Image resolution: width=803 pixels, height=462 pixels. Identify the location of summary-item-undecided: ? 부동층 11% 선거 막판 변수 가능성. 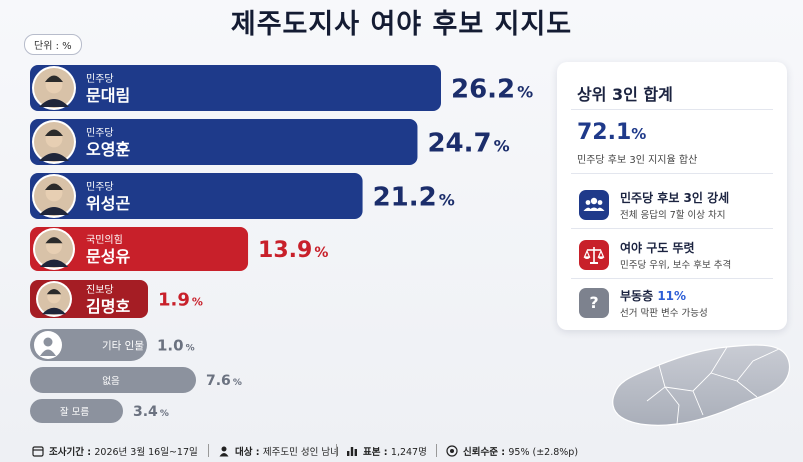
(679, 306).